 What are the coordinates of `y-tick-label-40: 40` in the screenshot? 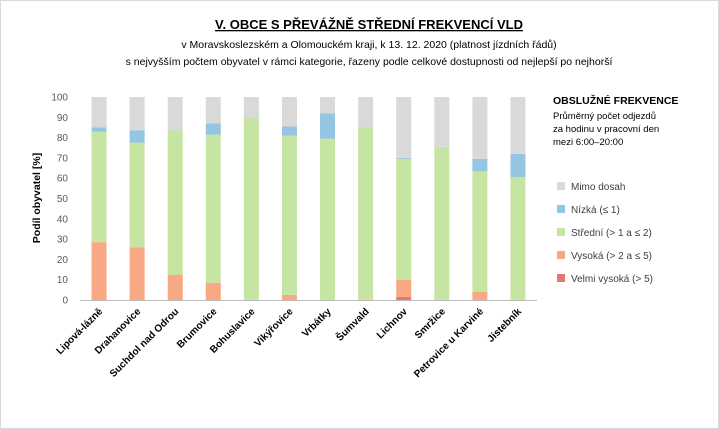 It's located at (63, 219).